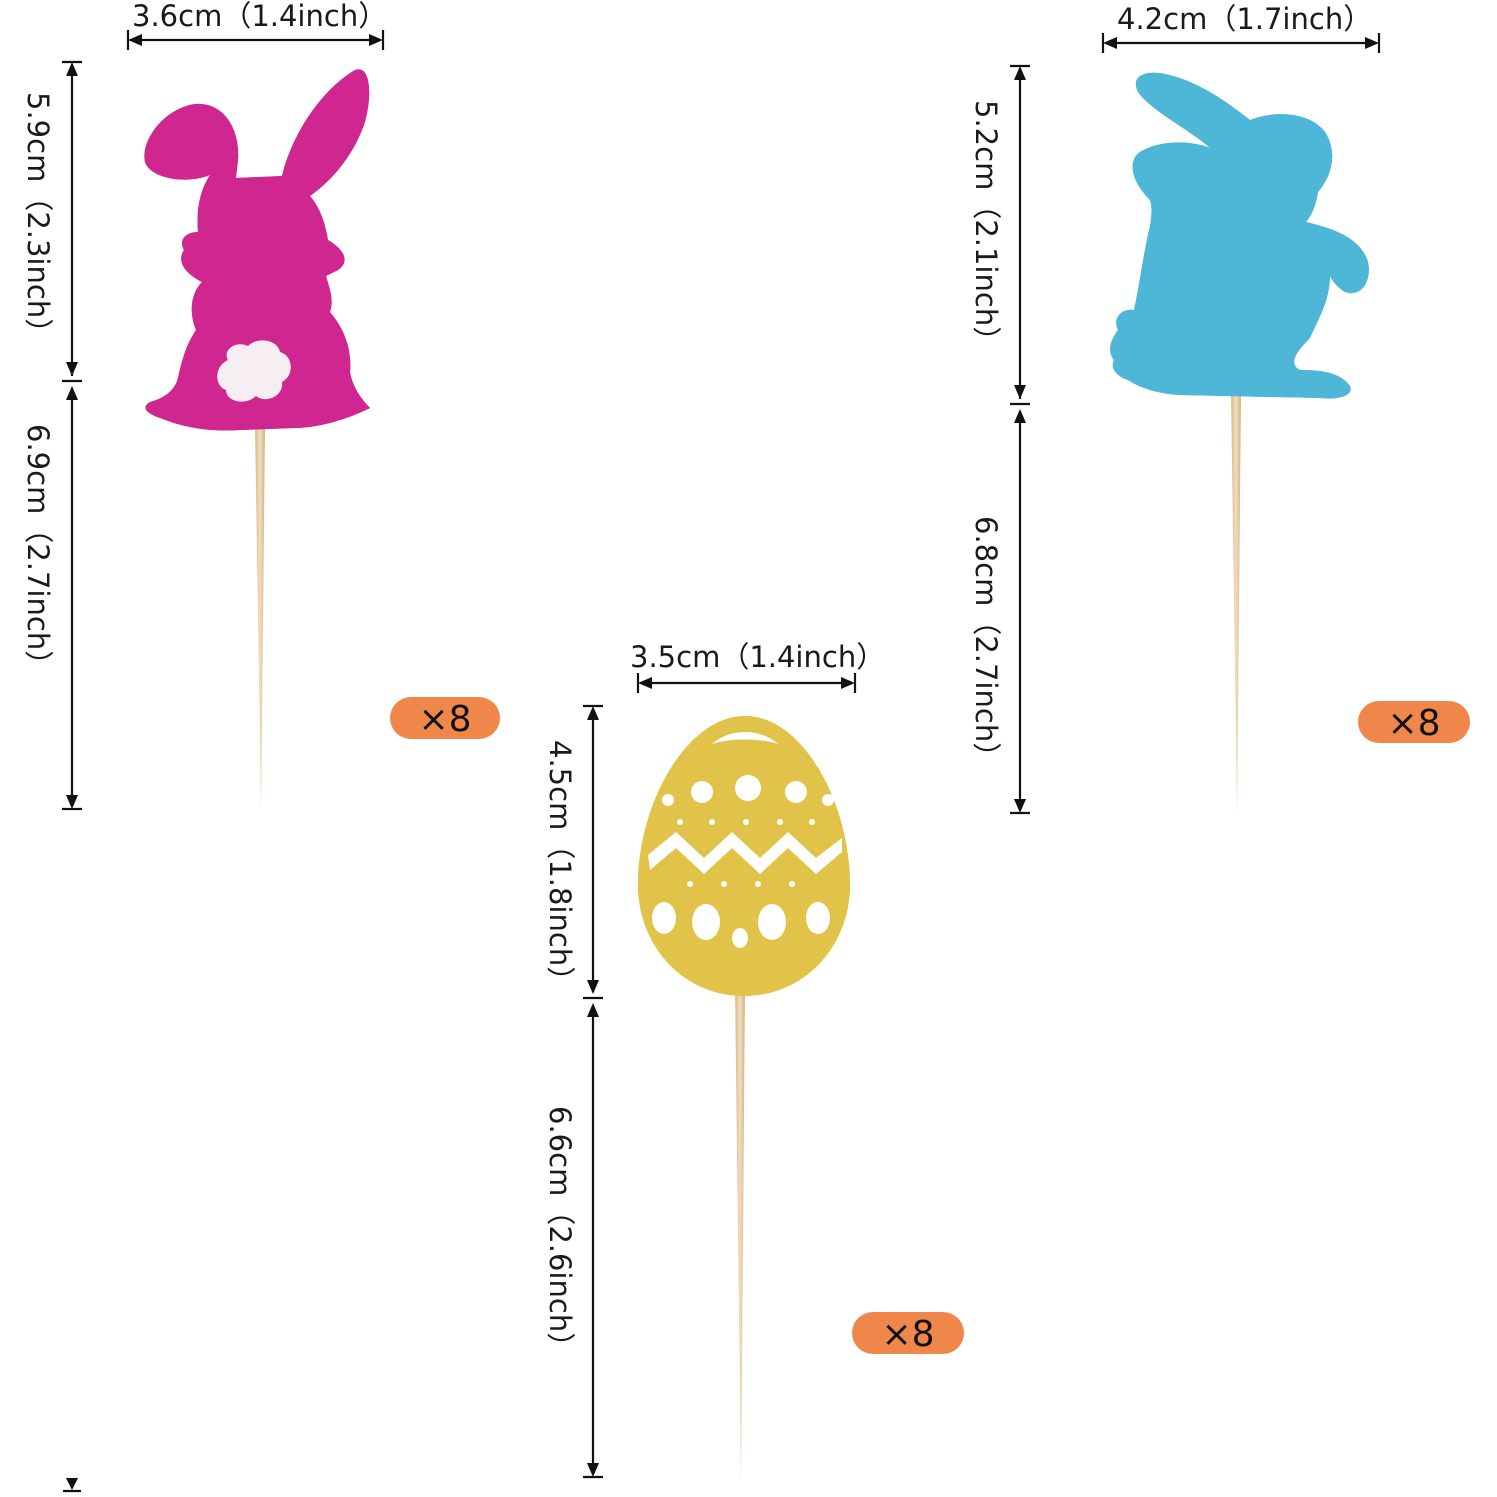 Image resolution: width=1497 pixels, height=1497 pixels. What do you see at coordinates (560, 867) in the screenshot?
I see `gold-egg-height-label: 4.5cm（1.8inch）` at bounding box center [560, 867].